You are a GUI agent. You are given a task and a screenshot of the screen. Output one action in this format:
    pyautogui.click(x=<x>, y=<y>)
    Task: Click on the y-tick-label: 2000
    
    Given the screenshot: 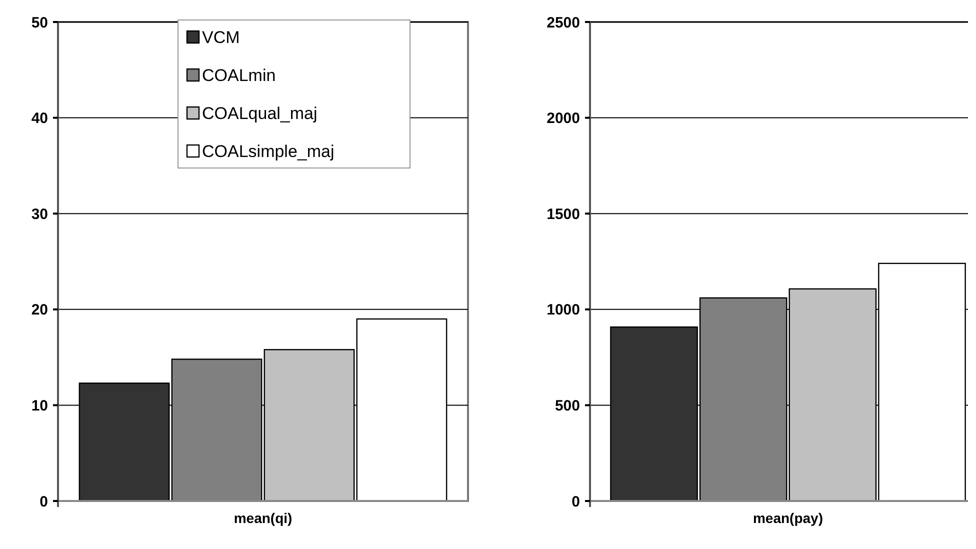 What is the action you would take?
    pyautogui.click(x=563, y=119)
    